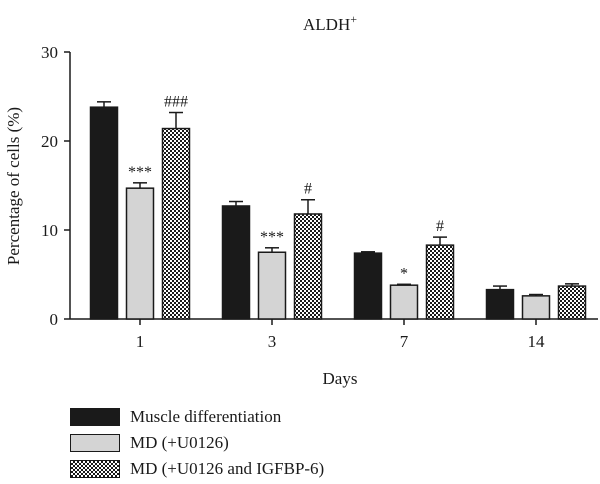 The image size is (600, 484). Describe the element at coordinates (140, 341) in the screenshot. I see `x-tick-label: 1` at that location.